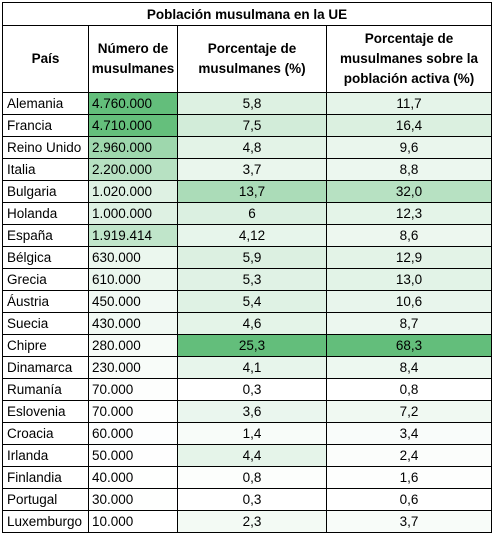 The image size is (493, 534). What do you see at coordinates (409, 103) in the screenshot?
I see `muslim-active-percentage-cell: 11,7` at bounding box center [409, 103].